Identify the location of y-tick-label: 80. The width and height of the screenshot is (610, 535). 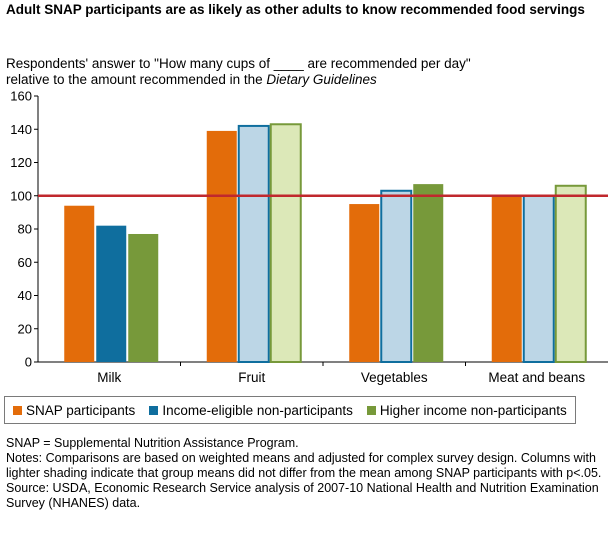
(25, 229).